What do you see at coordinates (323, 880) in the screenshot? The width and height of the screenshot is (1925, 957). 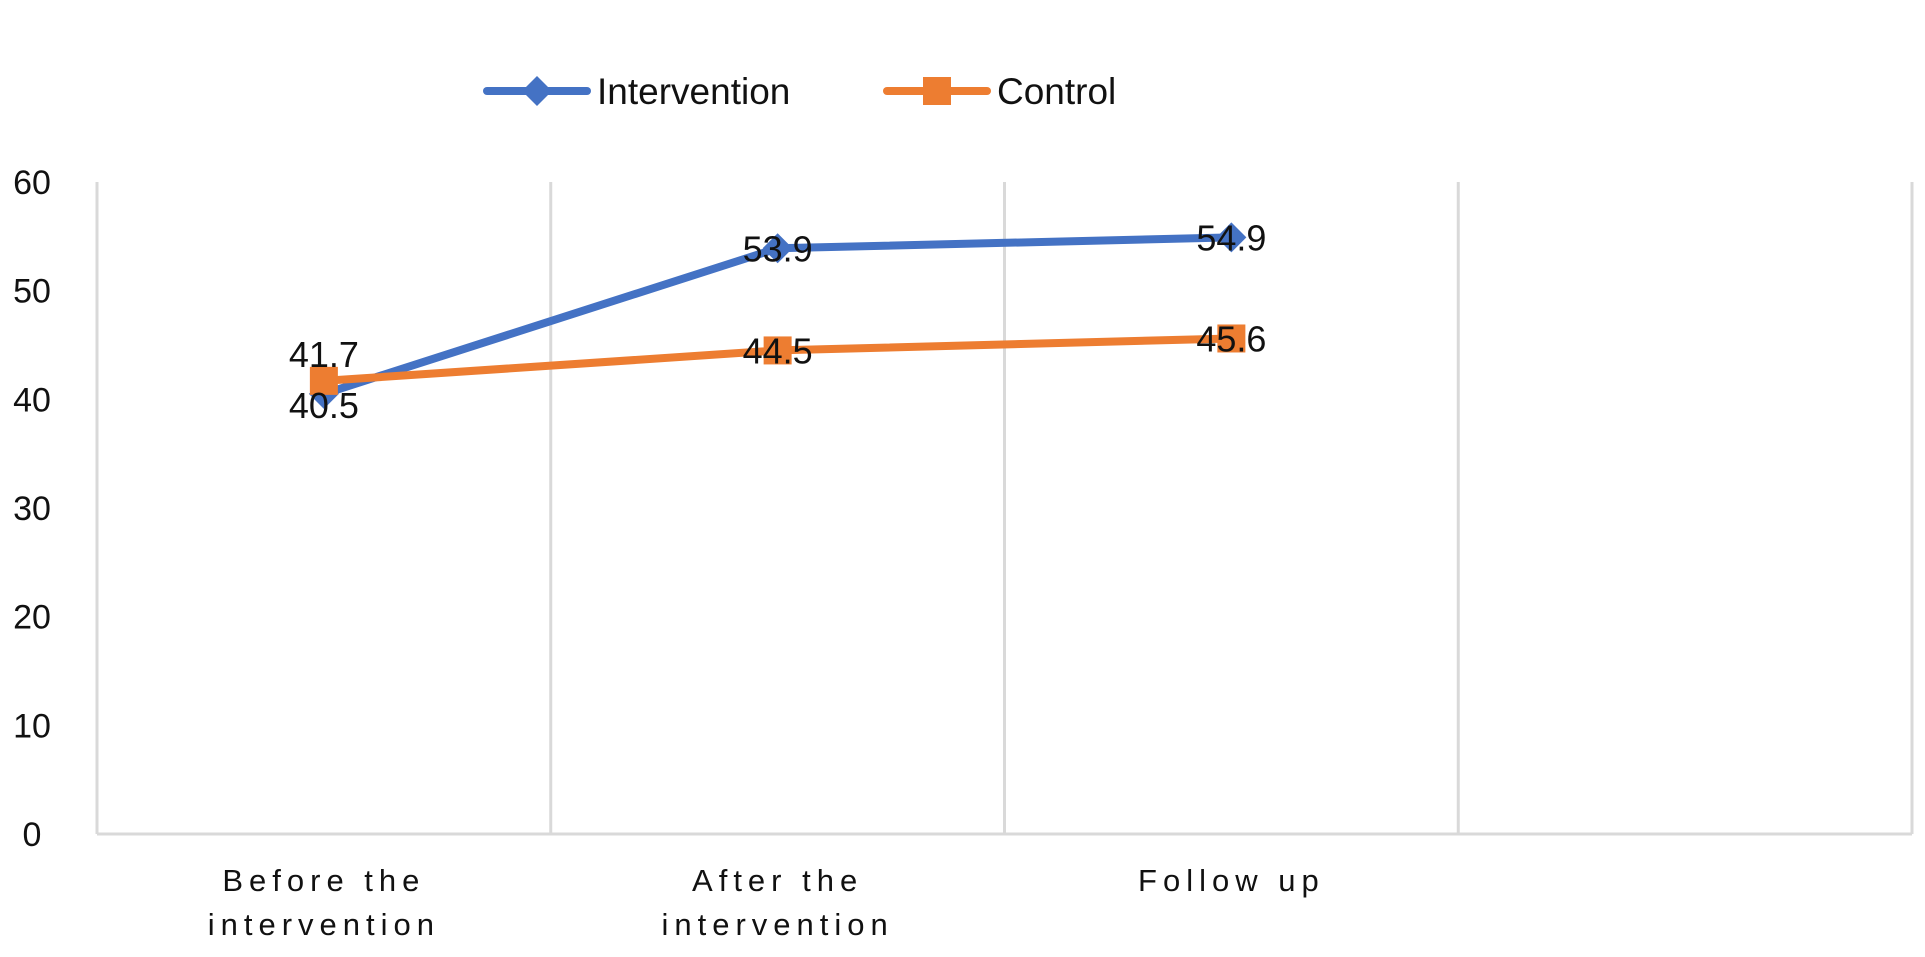 I see `x-category-label: Before the` at bounding box center [323, 880].